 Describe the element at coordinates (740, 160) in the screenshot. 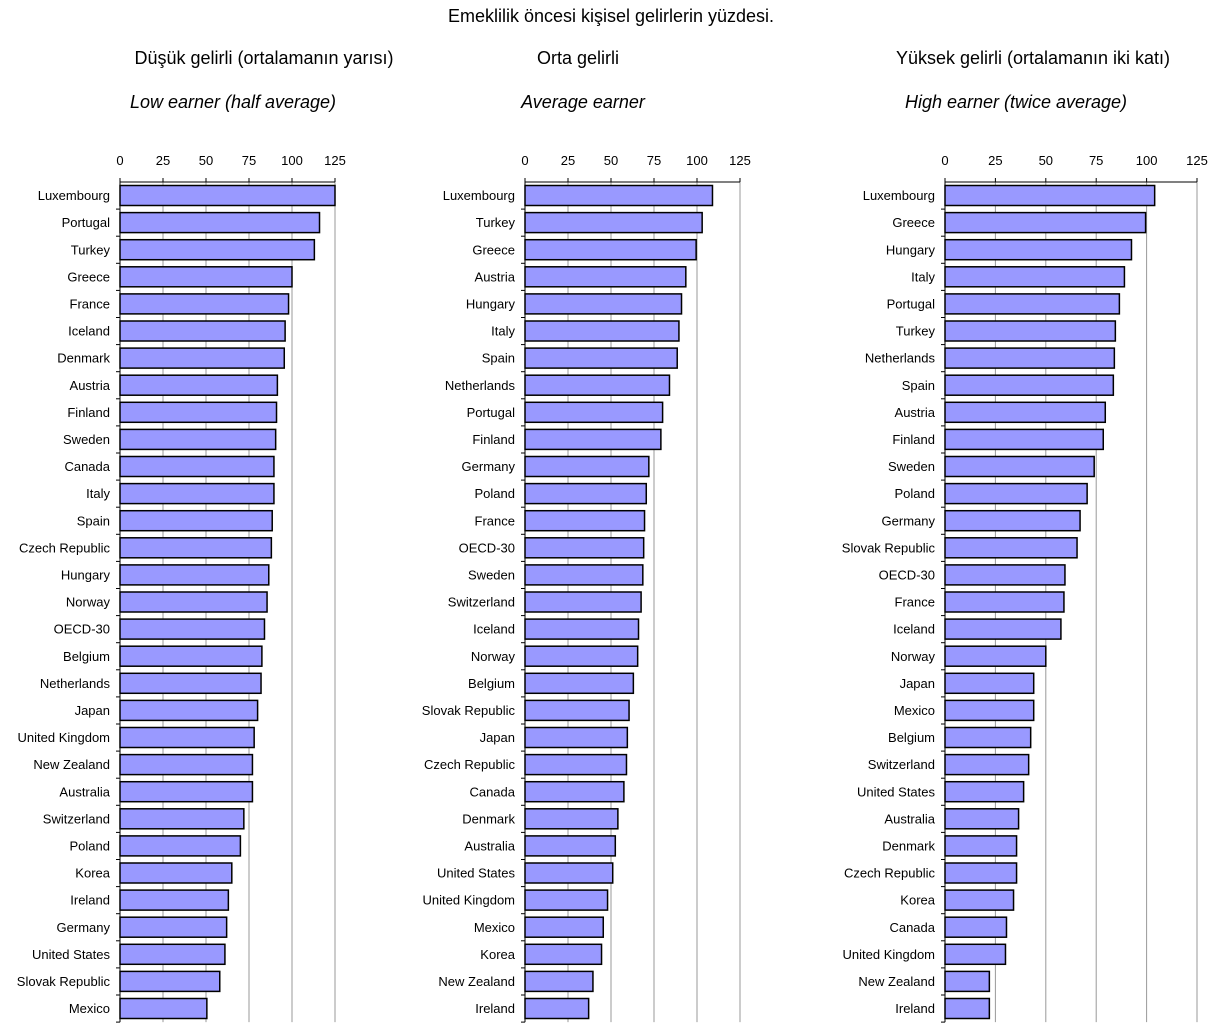

I see `x-tick-label-125: 125` at that location.